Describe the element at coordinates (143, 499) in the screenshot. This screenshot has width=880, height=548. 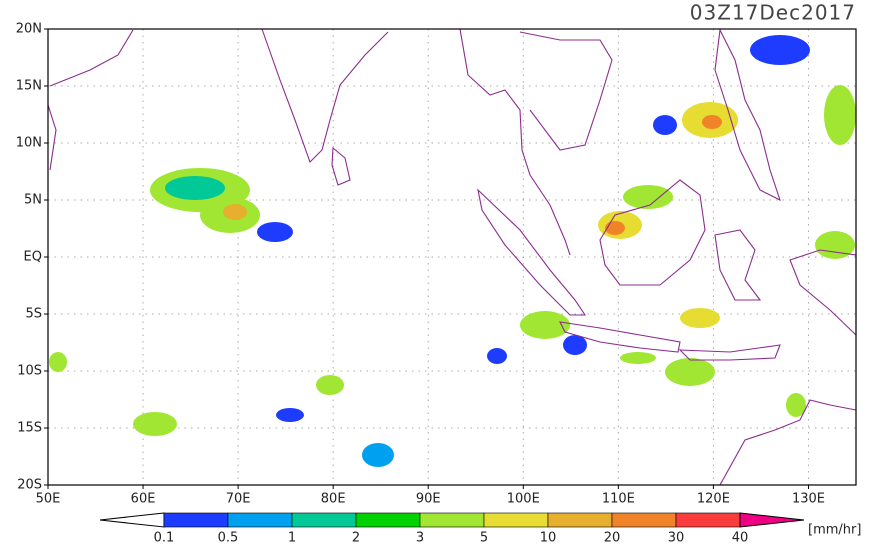
I see `x-tick-label: 60E` at that location.